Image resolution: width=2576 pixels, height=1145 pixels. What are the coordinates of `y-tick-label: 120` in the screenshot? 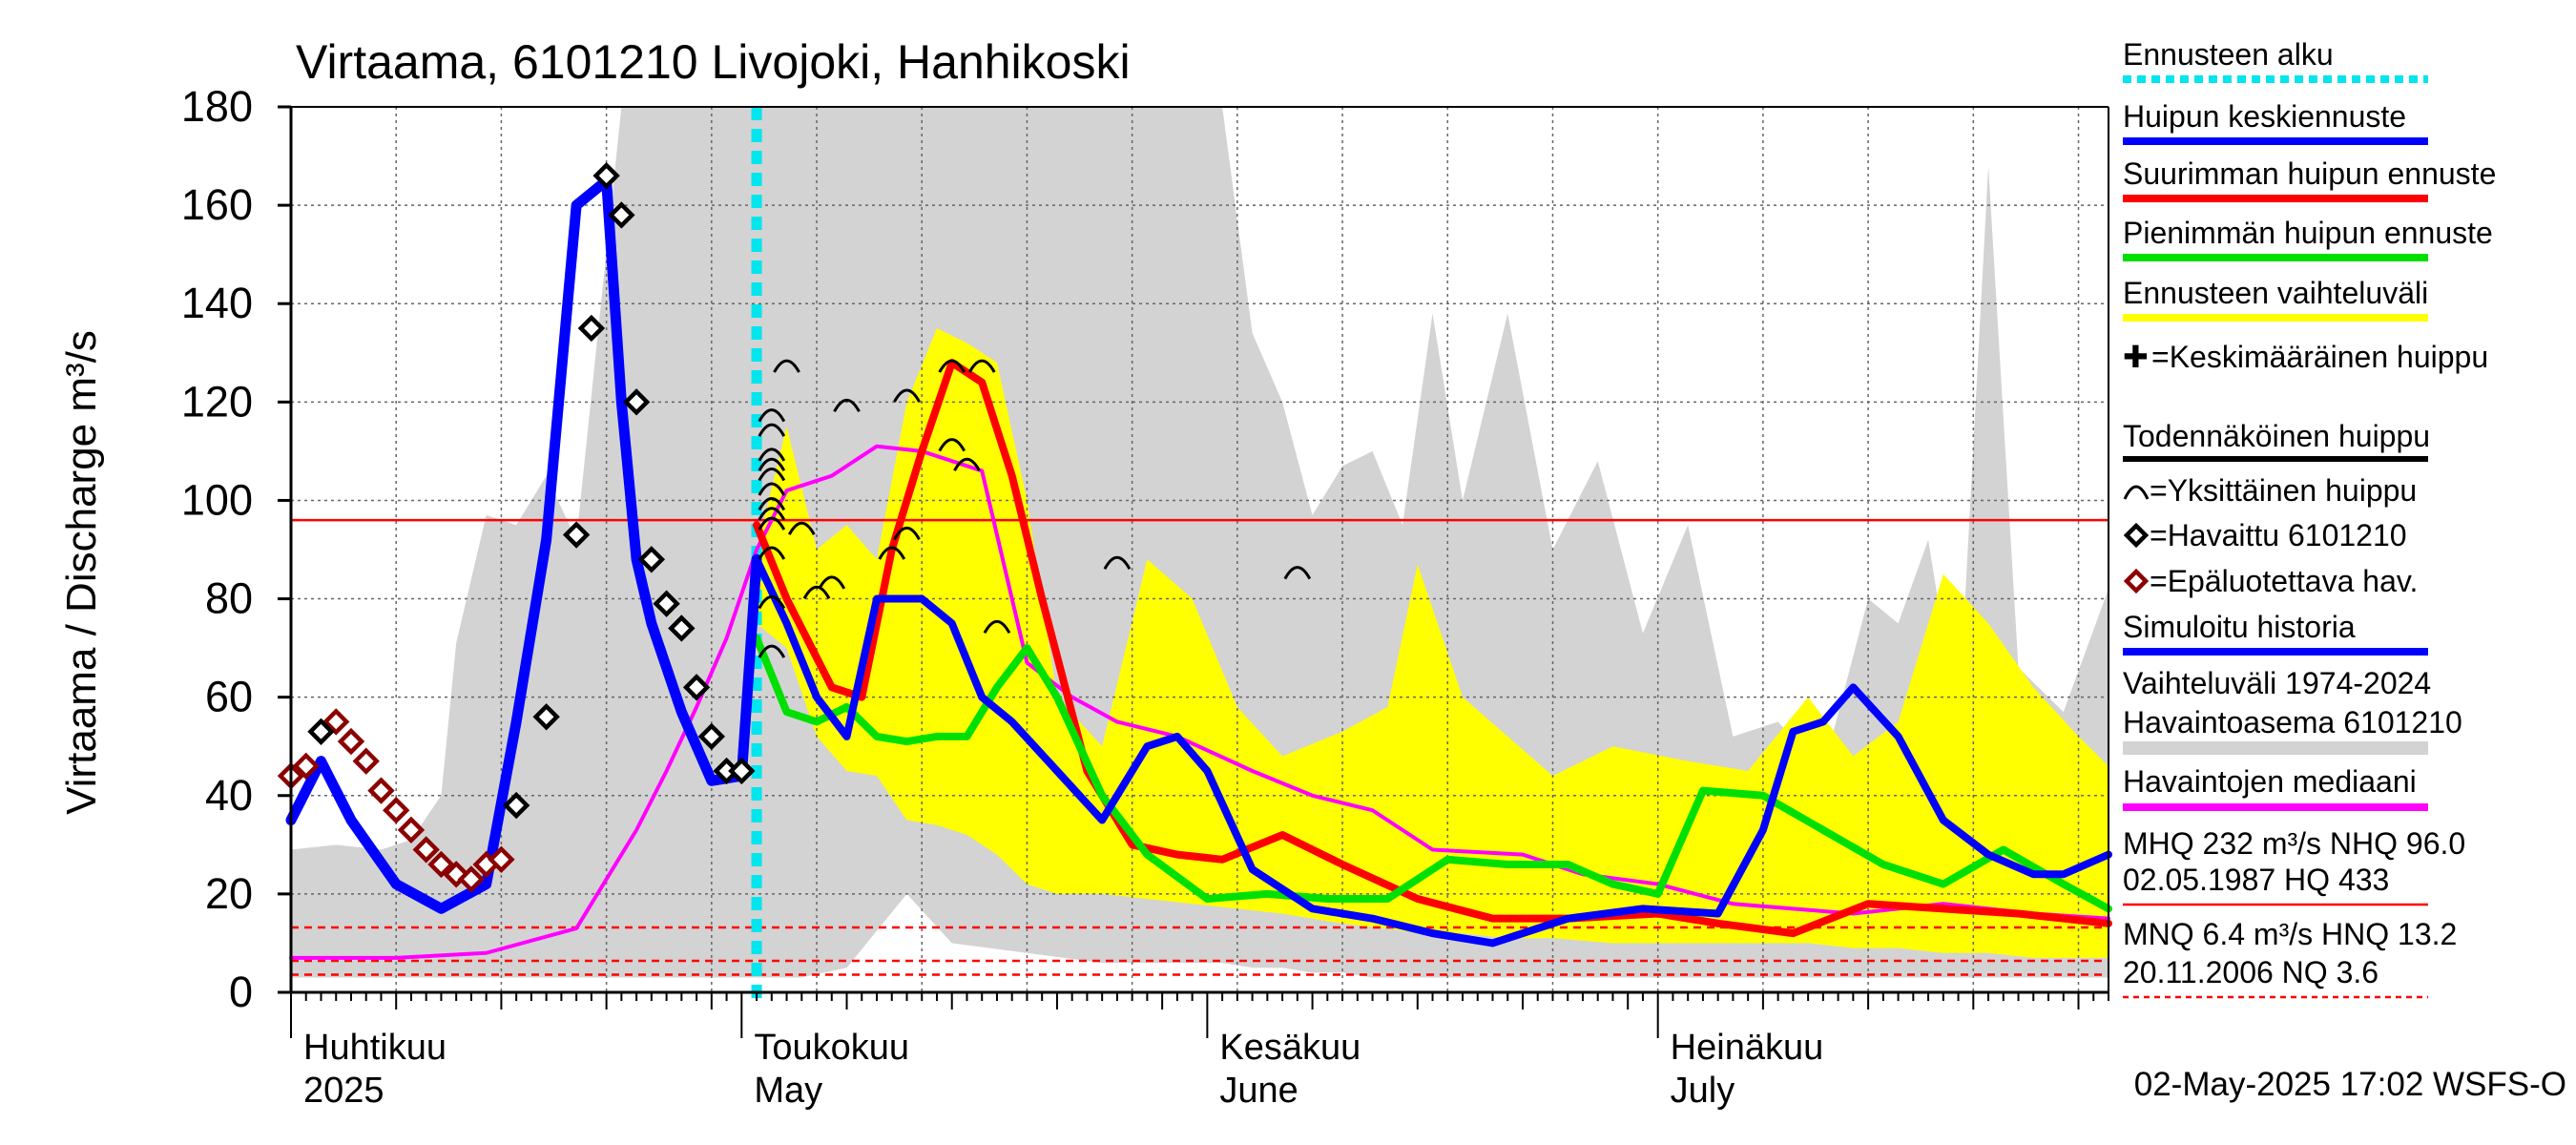 It's located at (217, 402).